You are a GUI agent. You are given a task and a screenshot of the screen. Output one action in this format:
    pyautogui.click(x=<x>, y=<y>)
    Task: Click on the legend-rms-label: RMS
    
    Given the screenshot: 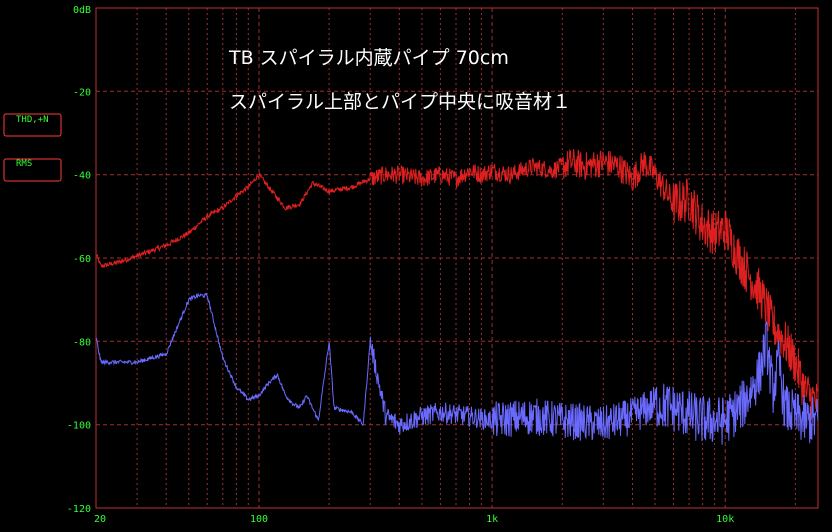 What is the action you would take?
    pyautogui.click(x=24, y=164)
    